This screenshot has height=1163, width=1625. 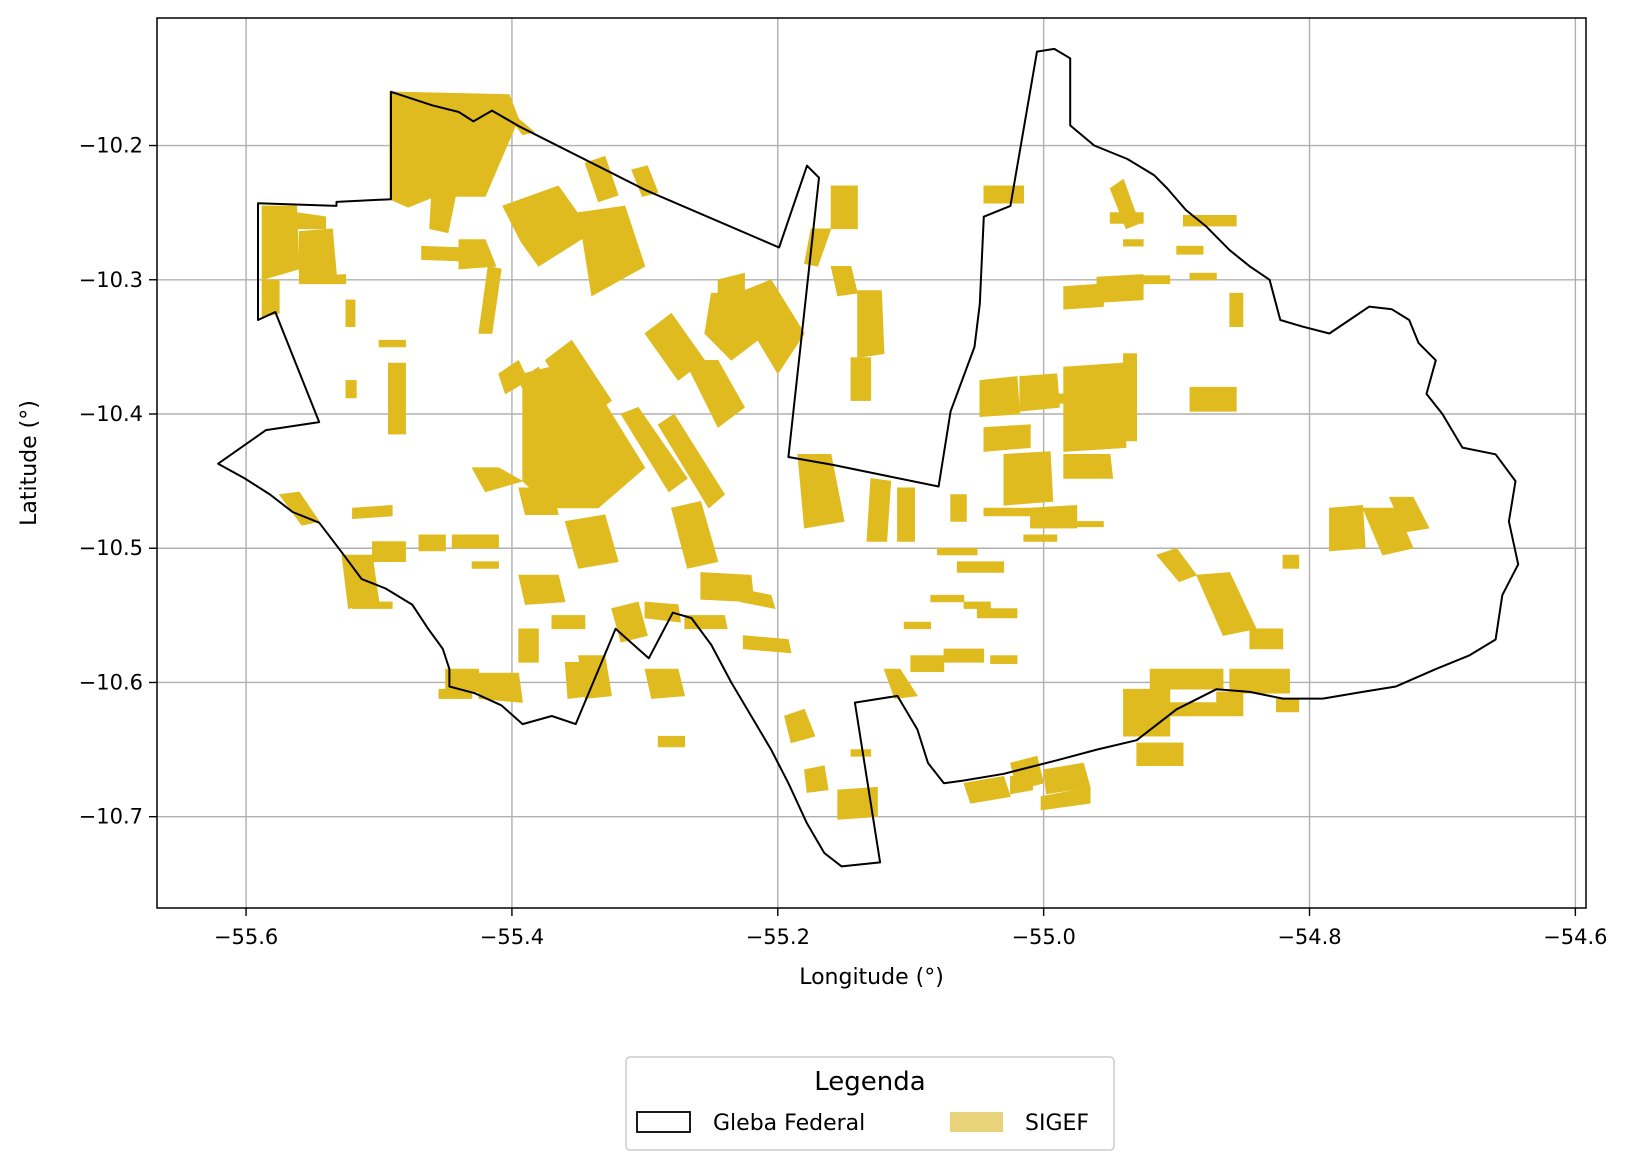 I want to click on y-tick-label: −10.5, so click(x=111, y=548).